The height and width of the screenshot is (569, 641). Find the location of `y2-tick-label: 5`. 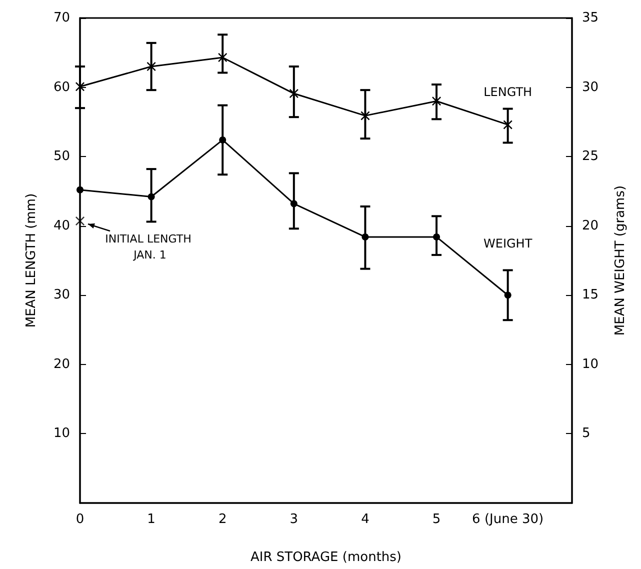

y2-tick-label: 5 is located at coordinates (586, 434).